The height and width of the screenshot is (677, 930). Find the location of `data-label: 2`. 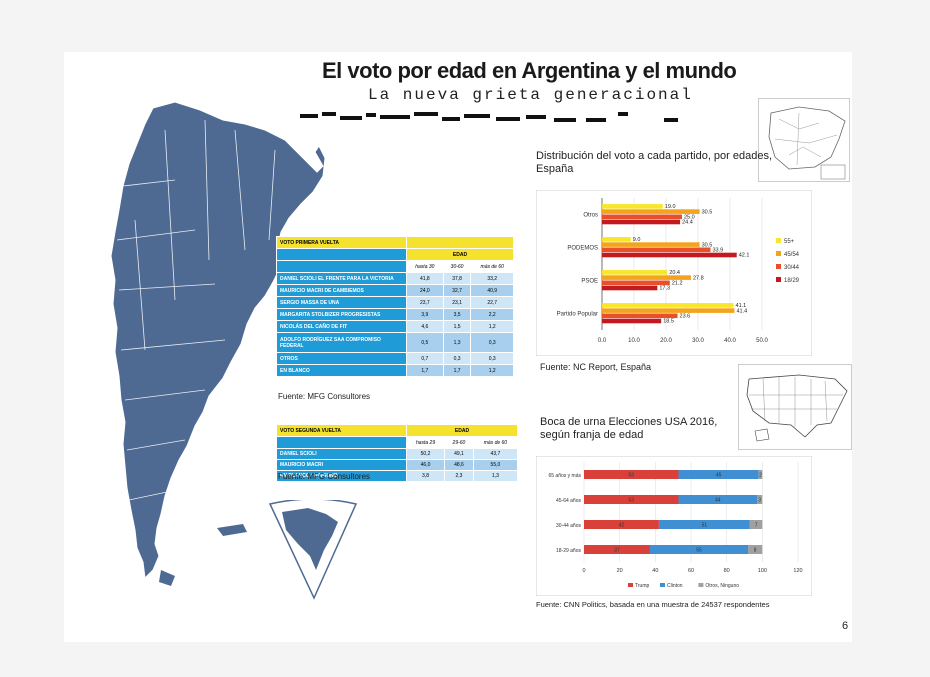

data-label: 2 is located at coordinates (760, 476).